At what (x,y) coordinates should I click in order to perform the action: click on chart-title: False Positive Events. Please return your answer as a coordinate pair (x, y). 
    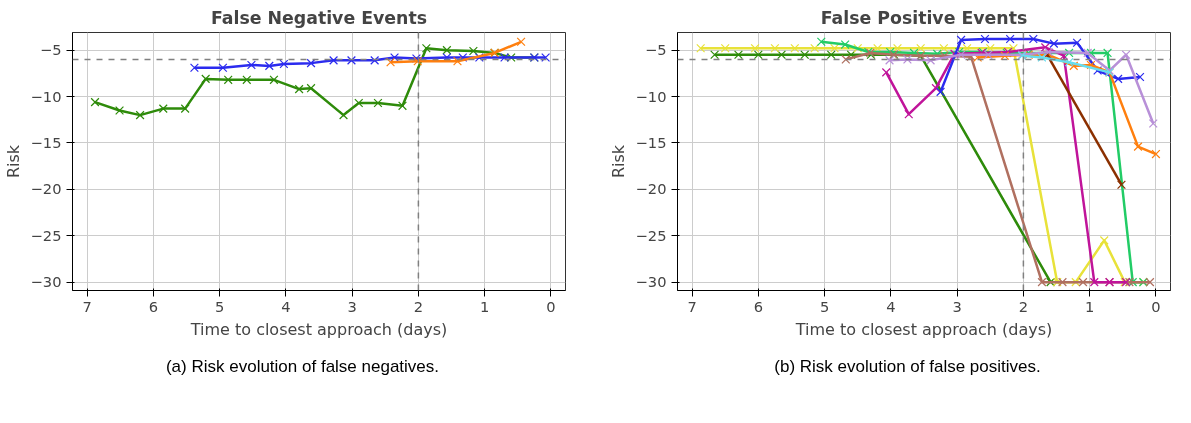
    Looking at the image, I should click on (924, 17).